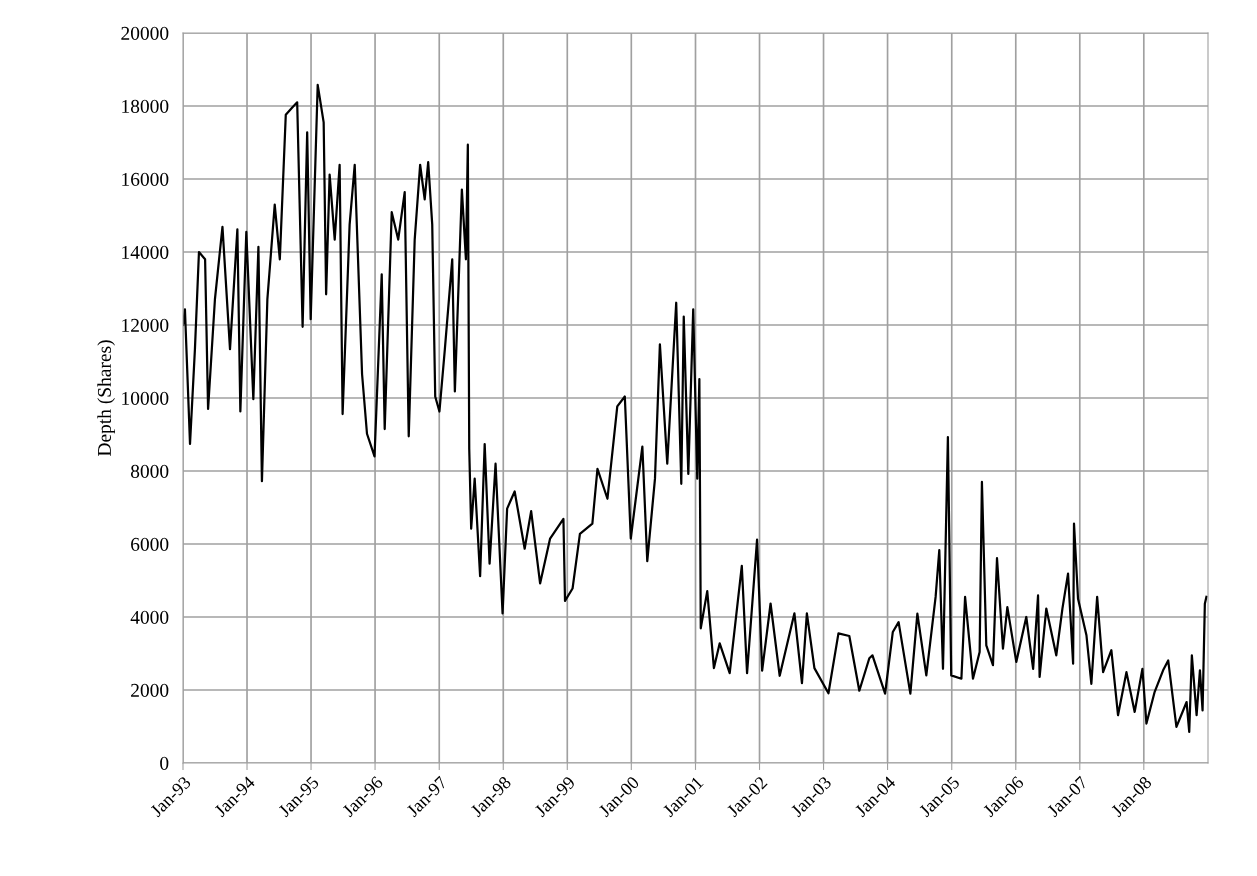 This screenshot has width=1257, height=876. What do you see at coordinates (150, 544) in the screenshot?
I see `y-tick-label: 6000` at bounding box center [150, 544].